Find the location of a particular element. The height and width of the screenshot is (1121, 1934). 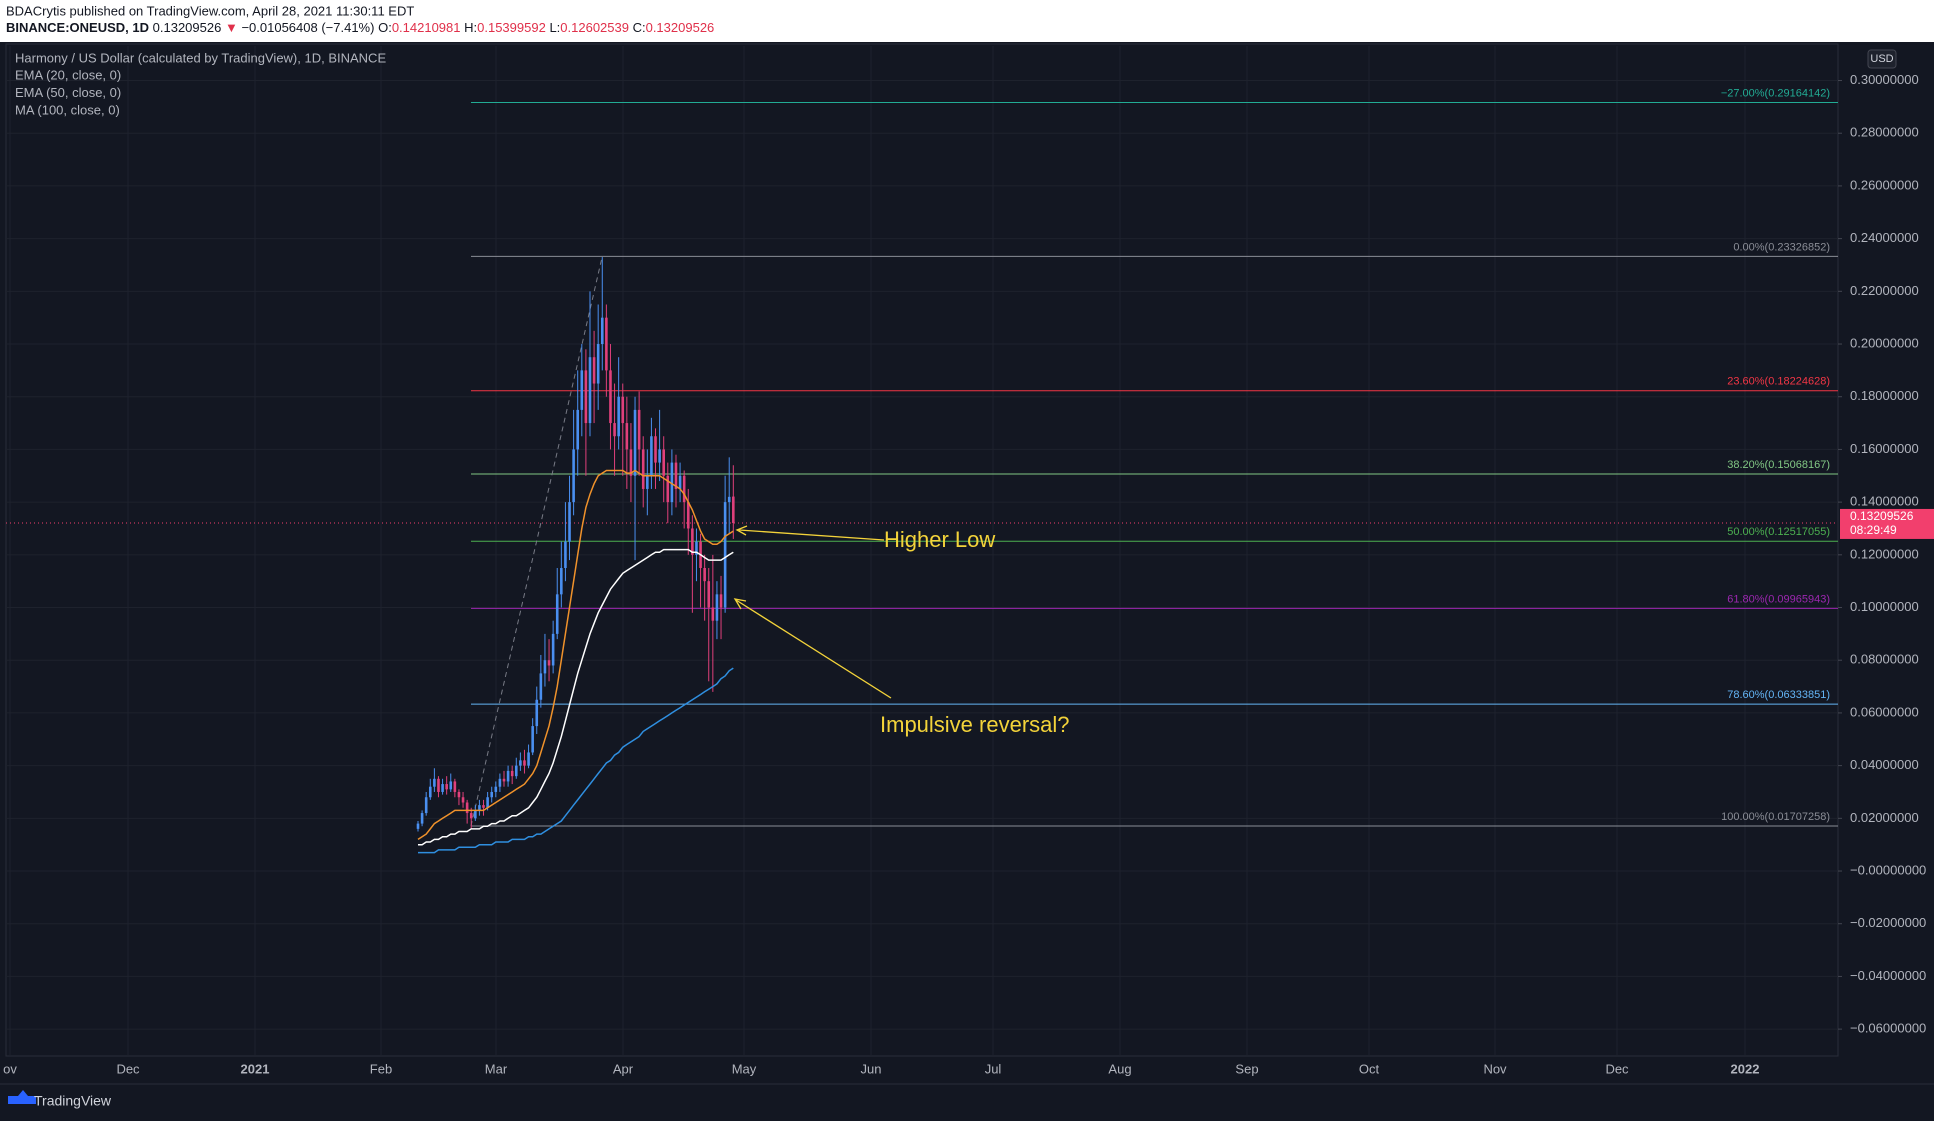

countdown: 08:29:49 is located at coordinates (1873, 530).